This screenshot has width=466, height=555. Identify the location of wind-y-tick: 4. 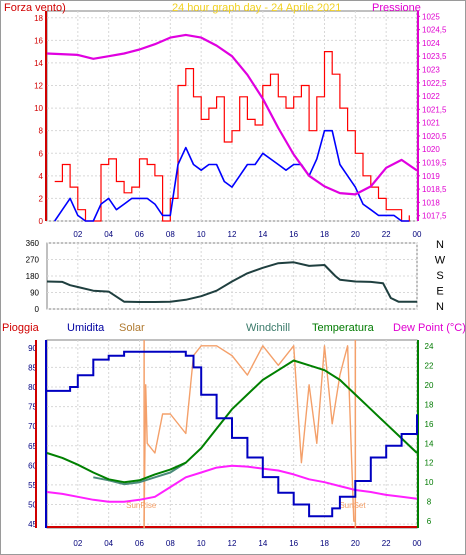
(41, 176).